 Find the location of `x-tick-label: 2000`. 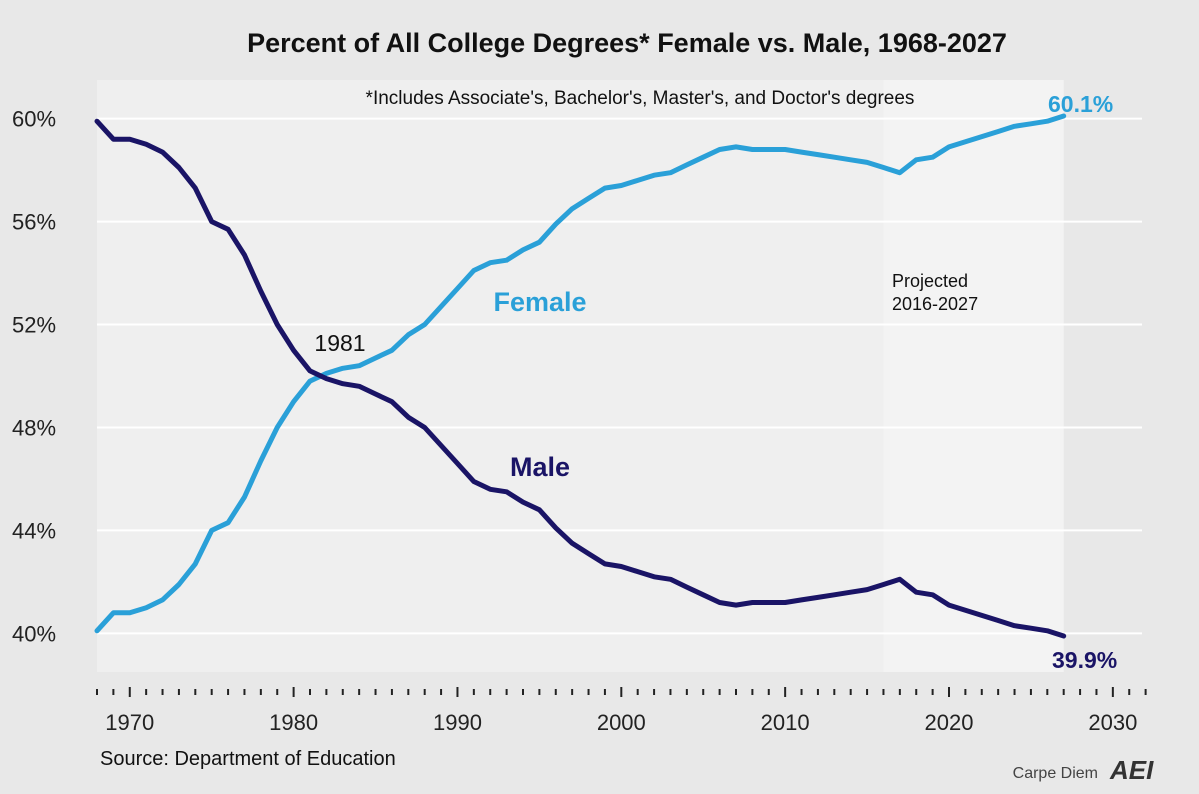

x-tick-label: 2000 is located at coordinates (621, 722).